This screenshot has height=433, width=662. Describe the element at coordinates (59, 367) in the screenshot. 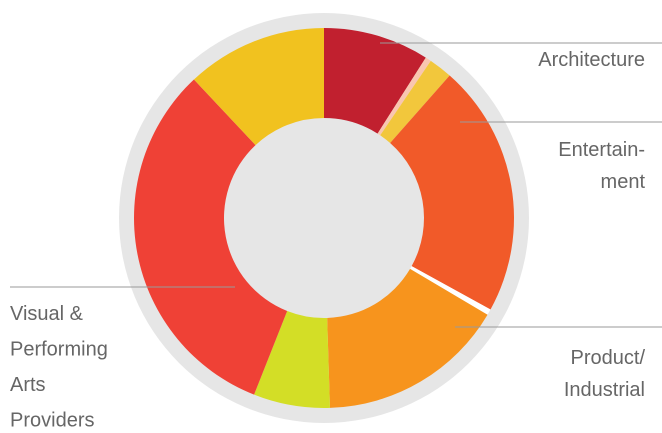

I see `category-label: Visual & Performing Arts Providers` at that location.